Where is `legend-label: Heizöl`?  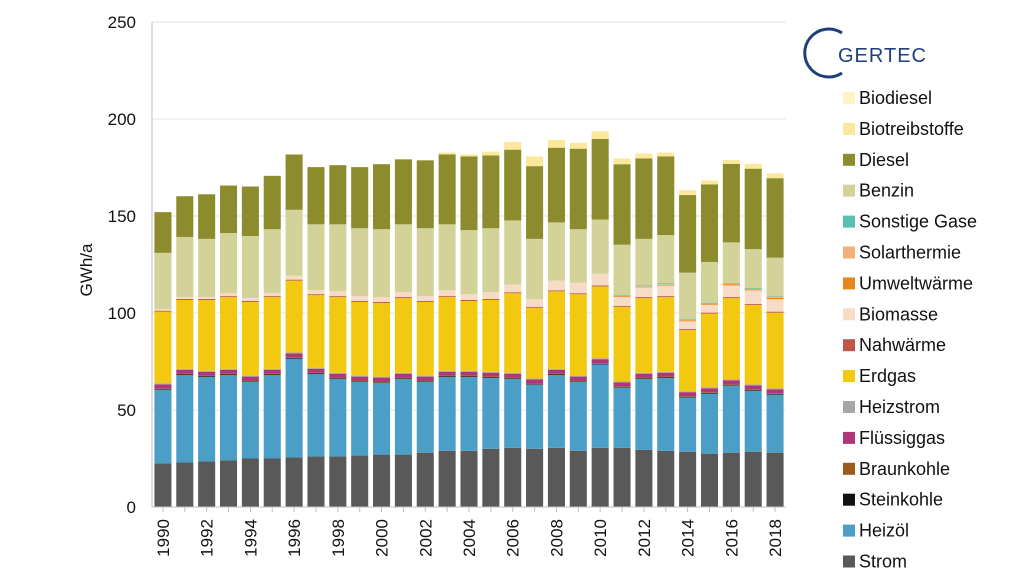
legend-label: Heizöl is located at coordinates (884, 531).